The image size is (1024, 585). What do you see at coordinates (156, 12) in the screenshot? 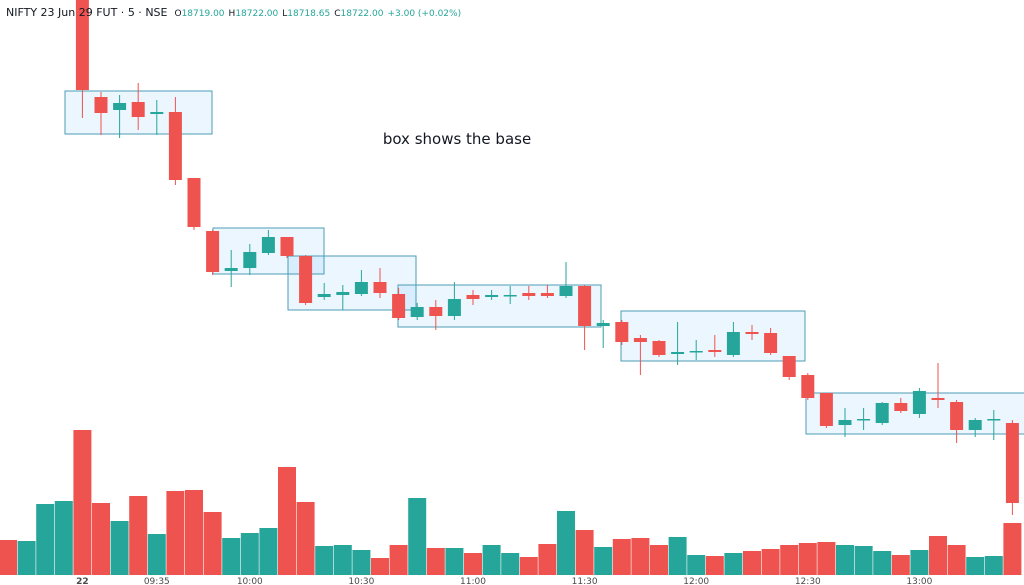
I see `exchange: NSE` at bounding box center [156, 12].